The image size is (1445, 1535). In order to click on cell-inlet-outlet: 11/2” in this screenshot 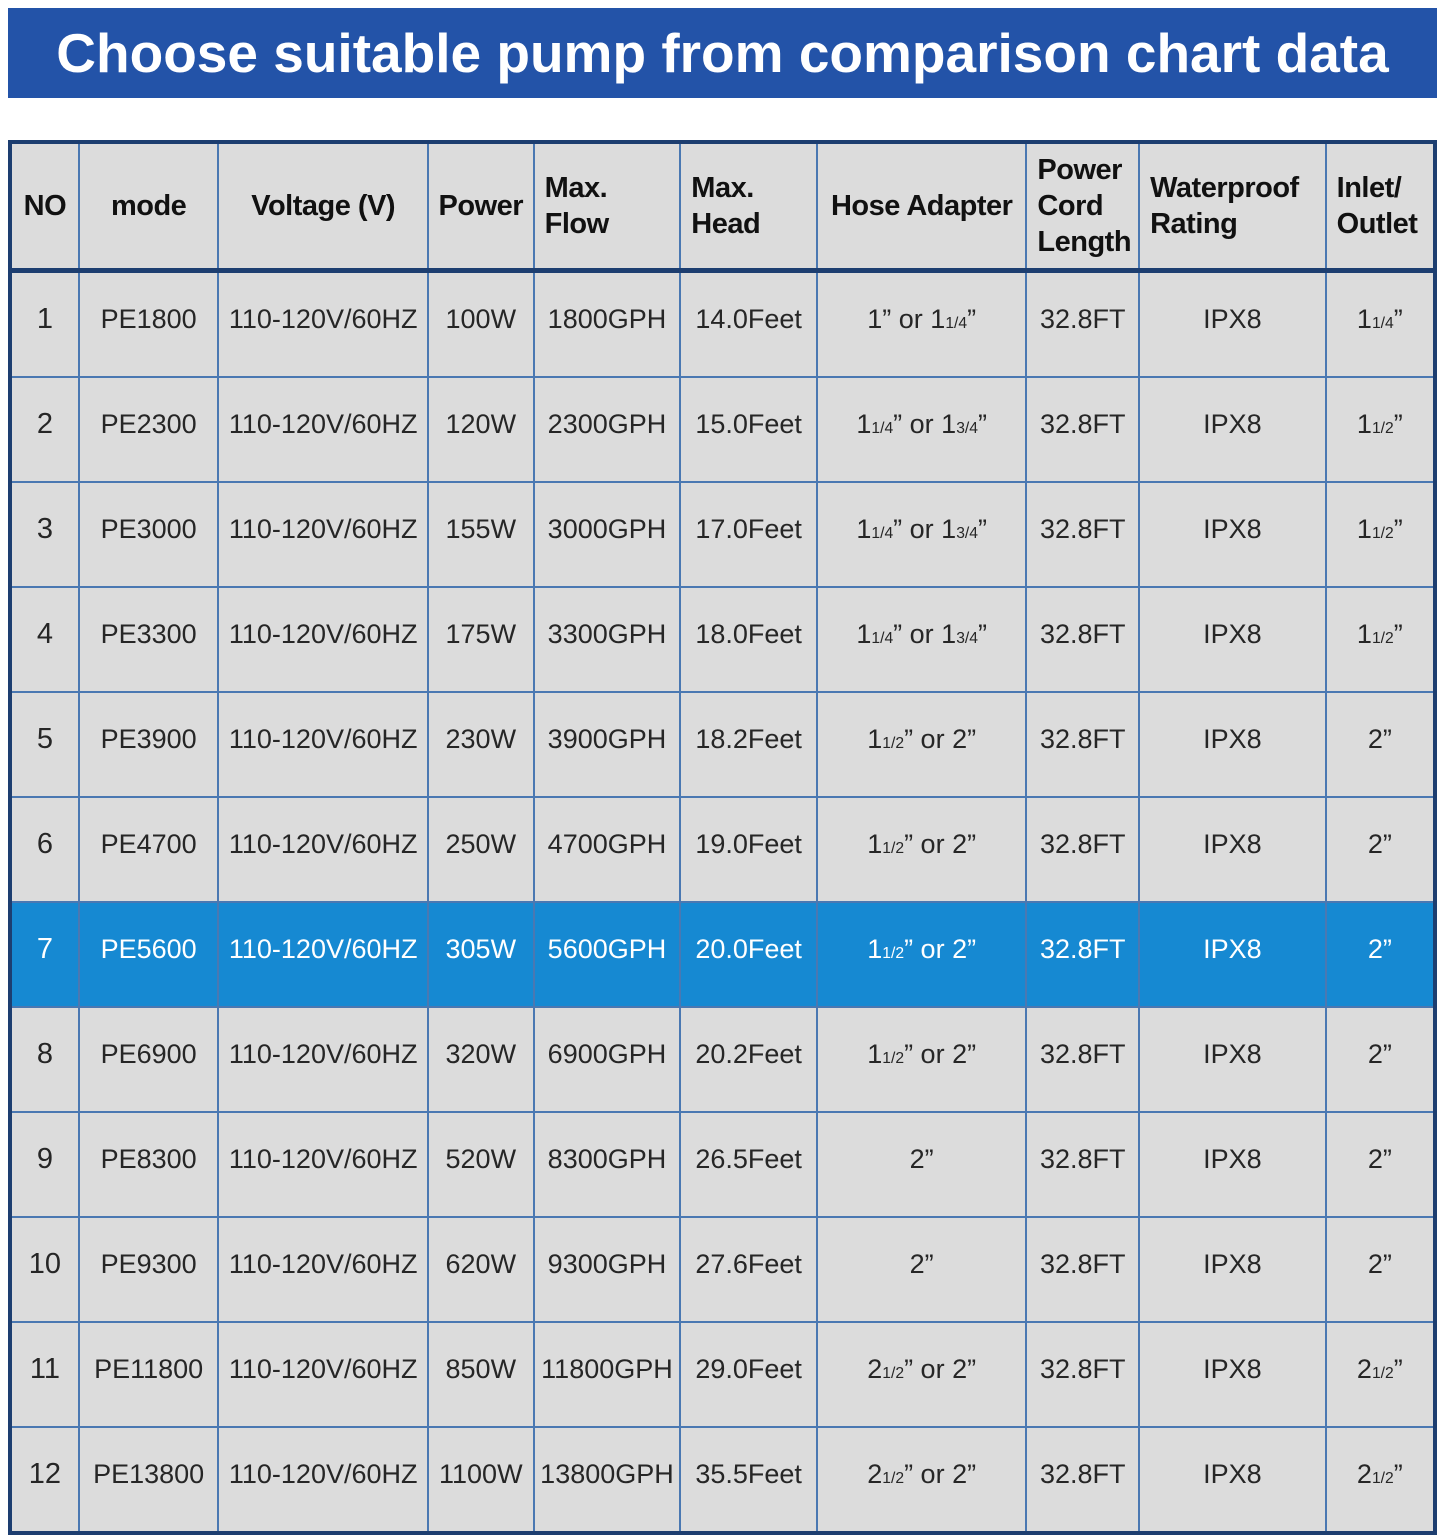, I will do `click(1380, 429)`.